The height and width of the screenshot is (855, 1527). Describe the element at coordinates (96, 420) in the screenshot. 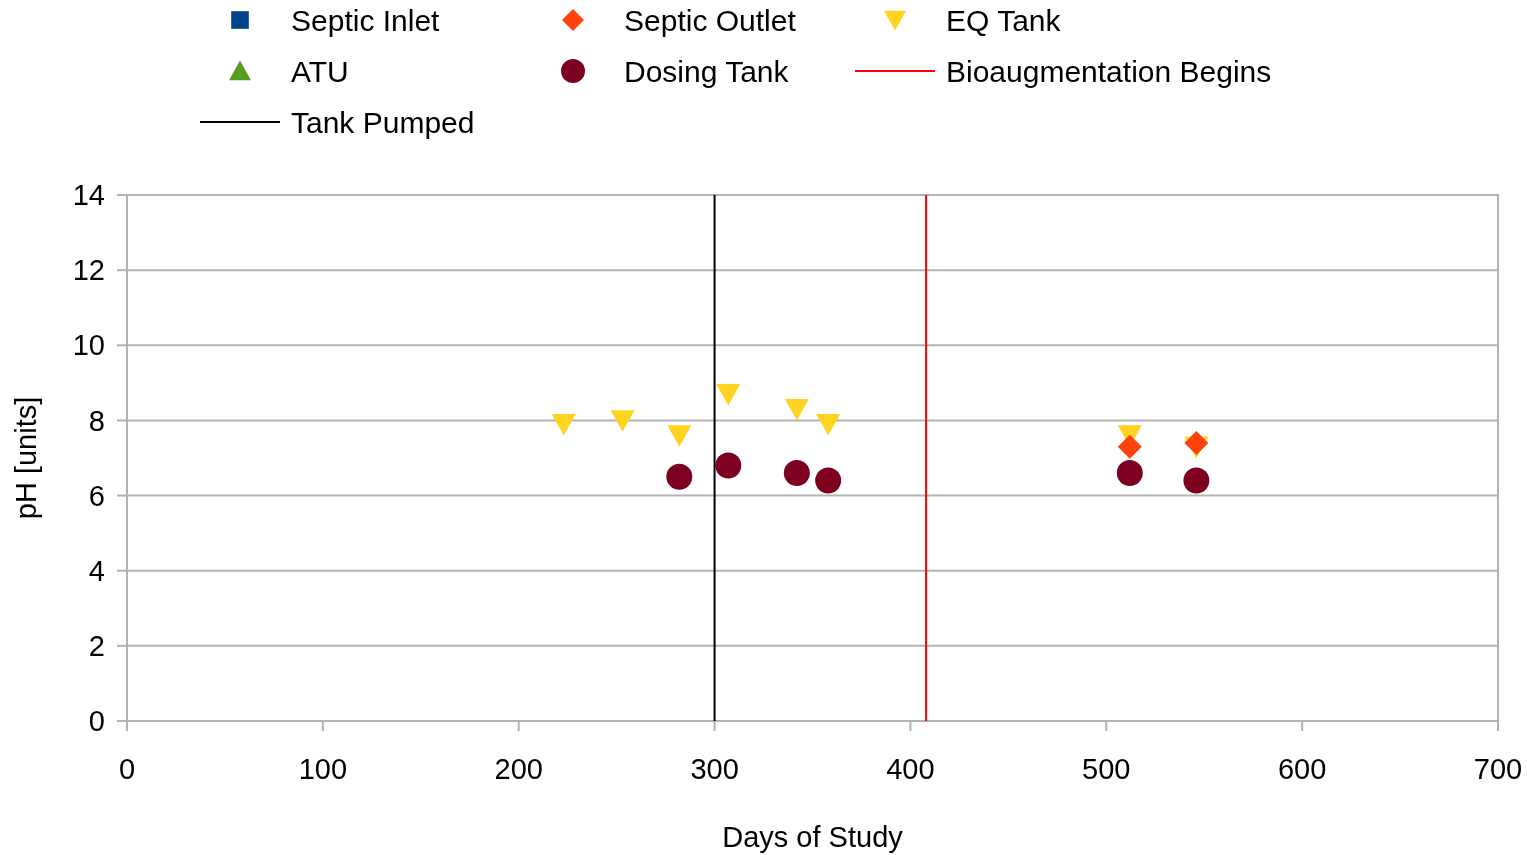

I see `y-tick-label: 8` at that location.